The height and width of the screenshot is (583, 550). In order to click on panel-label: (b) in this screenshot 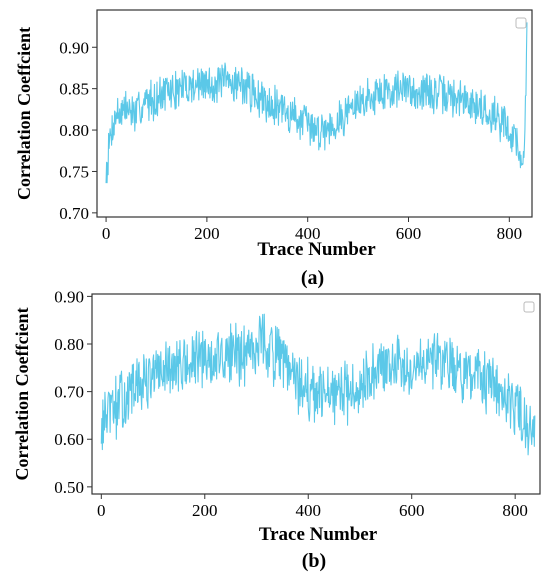, I will do `click(314, 561)`.